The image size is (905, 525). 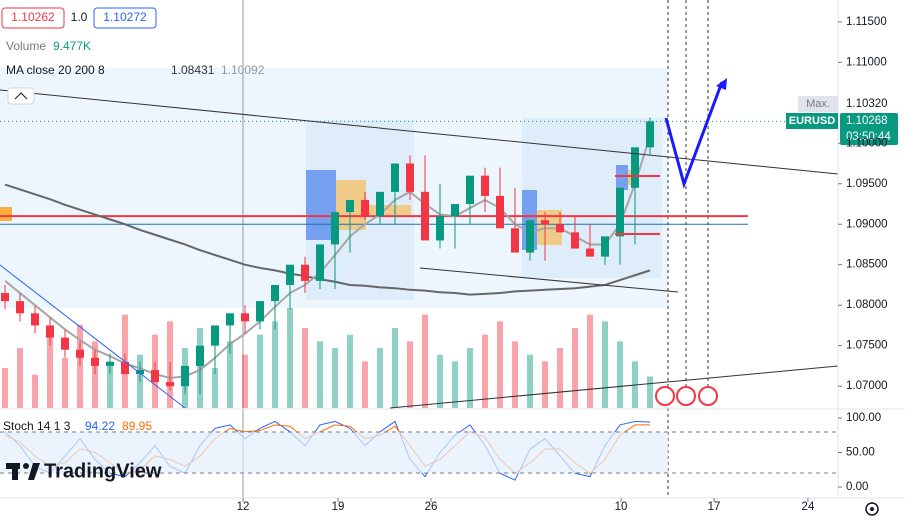 What do you see at coordinates (872, 509) in the screenshot?
I see `settings-icon` at bounding box center [872, 509].